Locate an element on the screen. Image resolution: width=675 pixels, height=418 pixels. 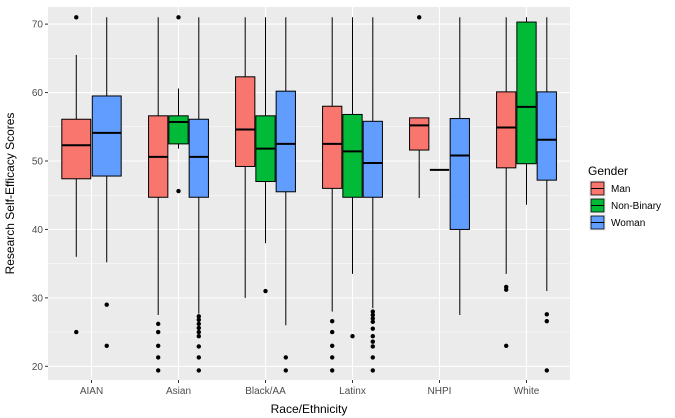
y-tick-label-70: 70 is located at coordinates (38, 25).